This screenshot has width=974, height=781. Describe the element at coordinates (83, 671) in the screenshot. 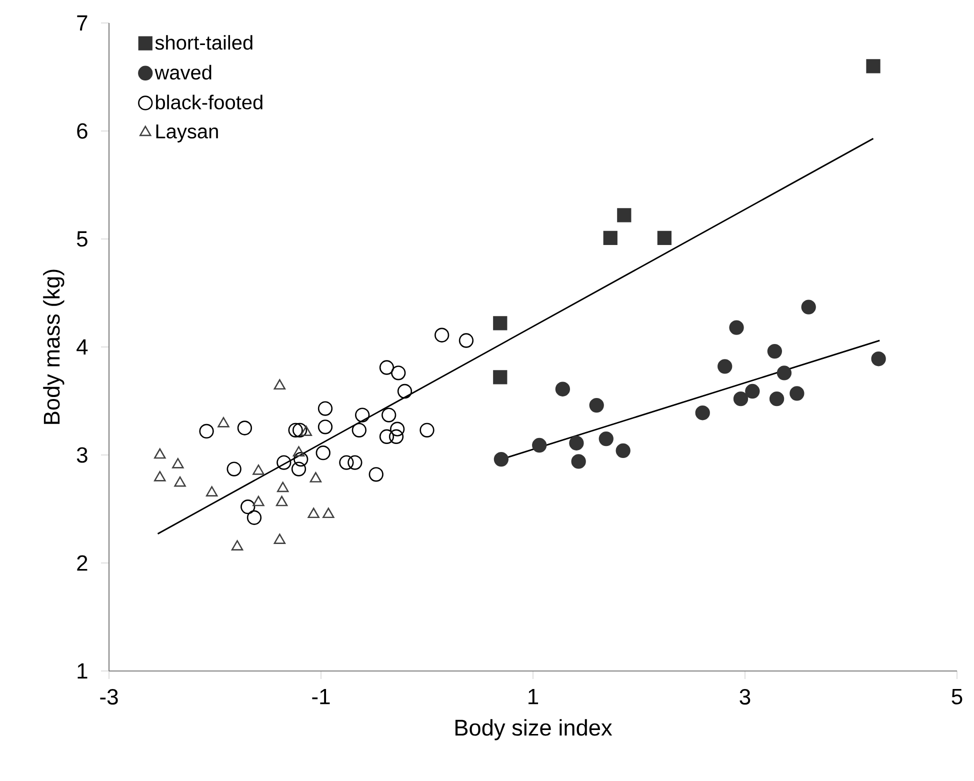

I see `y-tick-label: 1` at that location.